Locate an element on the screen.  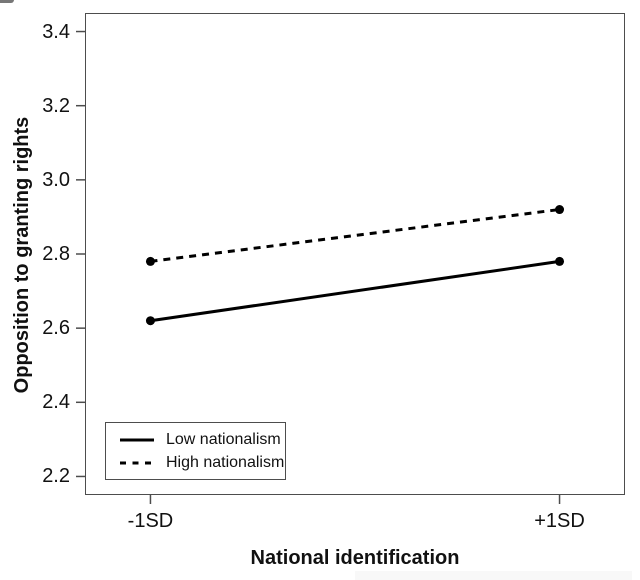
legend-row-high-nationalism: High nationalism is located at coordinates (201, 462).